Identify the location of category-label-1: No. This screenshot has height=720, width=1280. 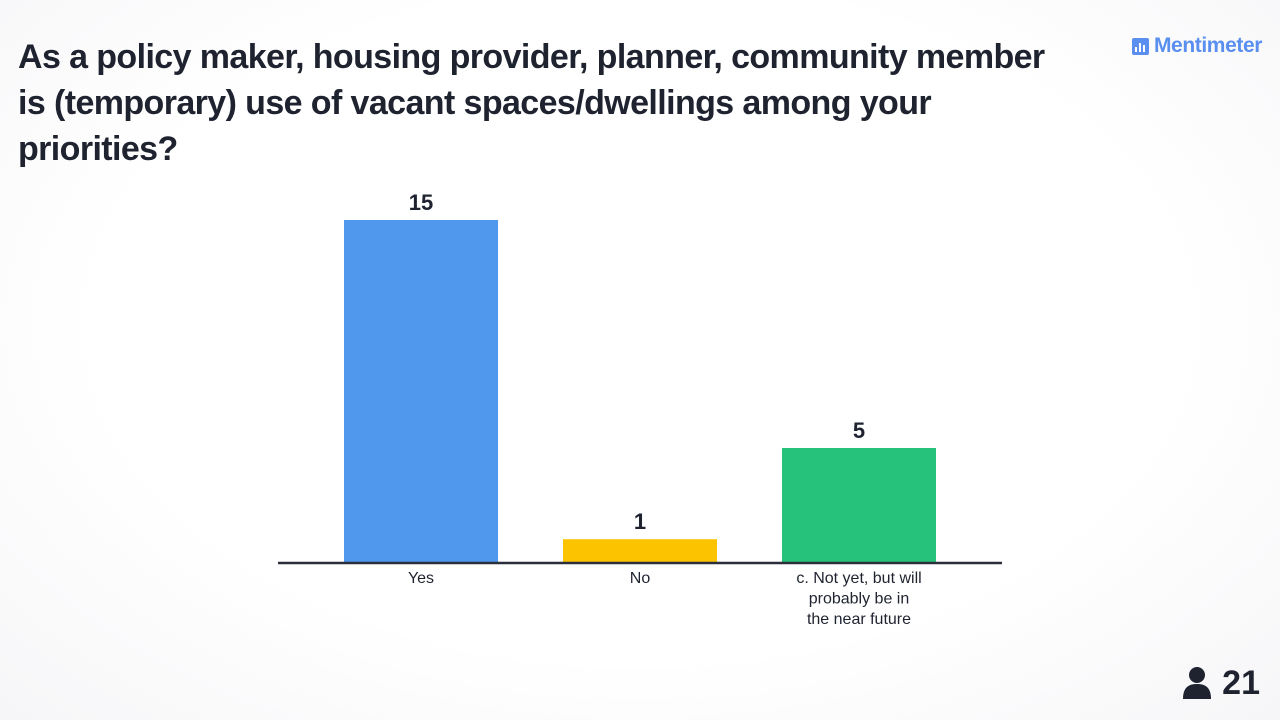
(640, 578).